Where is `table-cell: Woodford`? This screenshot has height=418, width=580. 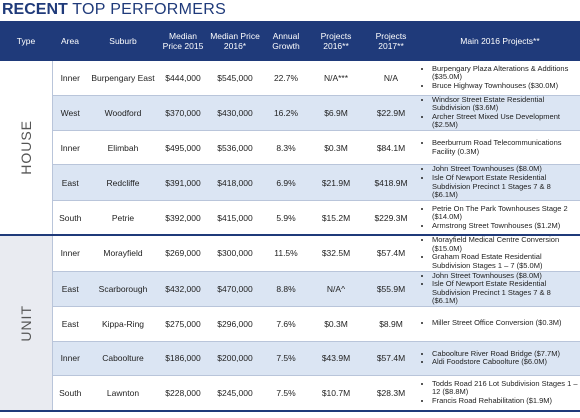 table-cell: Woodford is located at coordinates (123, 113).